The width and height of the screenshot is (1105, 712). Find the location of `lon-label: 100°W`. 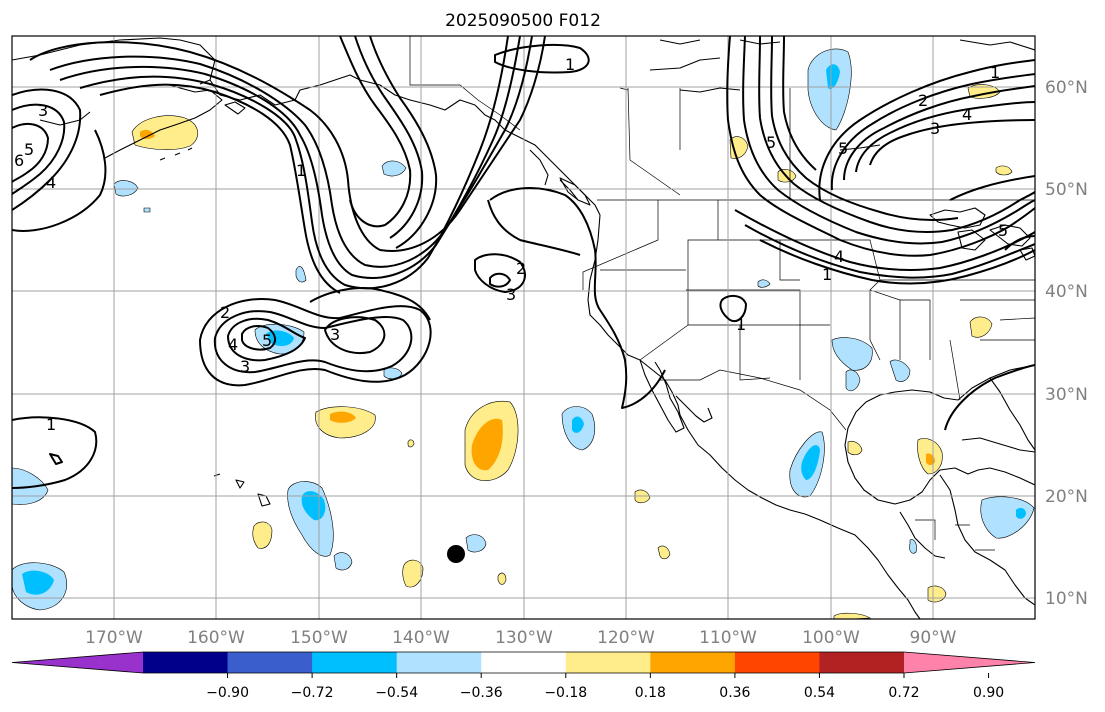

lon-label: 100°W is located at coordinates (831, 638).